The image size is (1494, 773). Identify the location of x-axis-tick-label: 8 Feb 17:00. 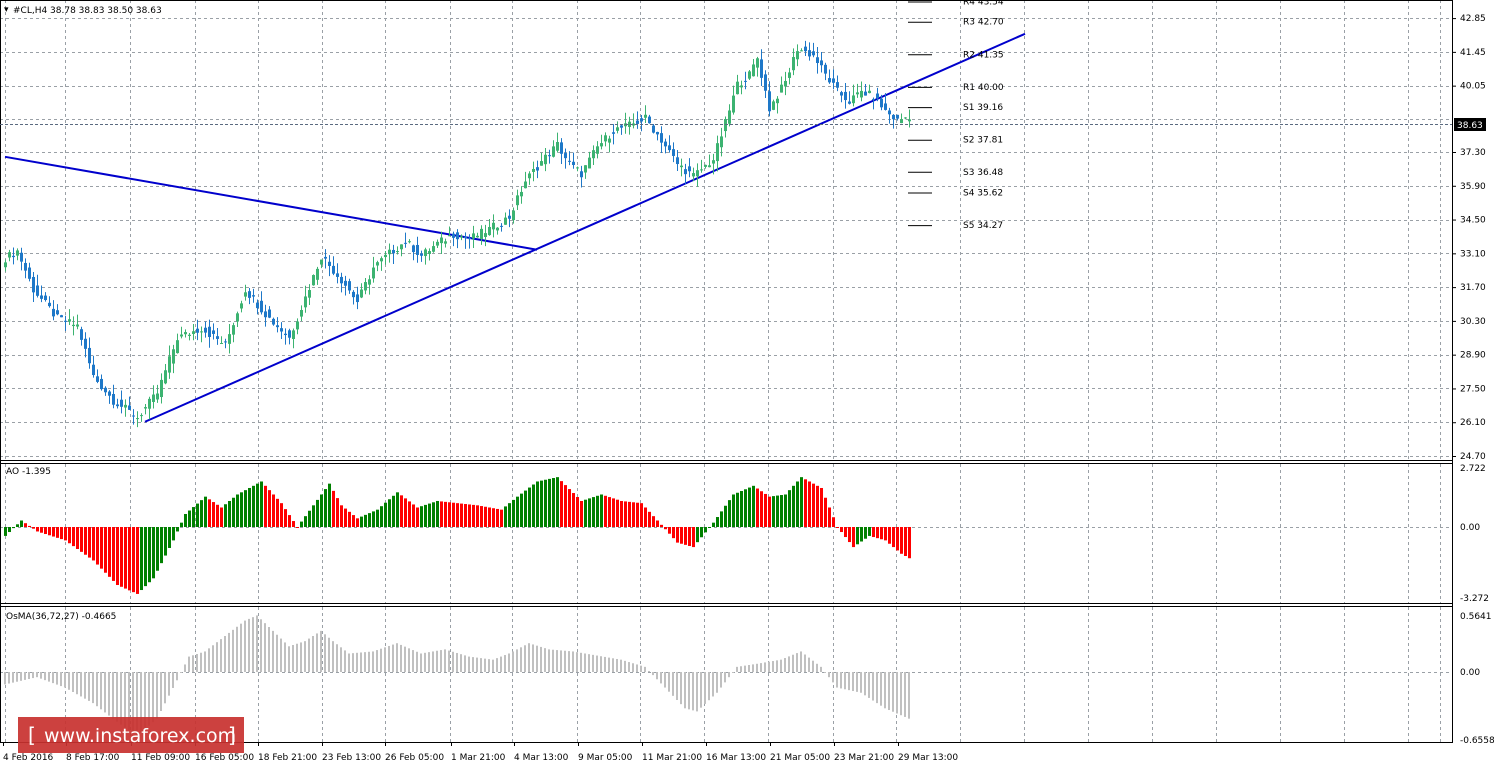
(93, 758).